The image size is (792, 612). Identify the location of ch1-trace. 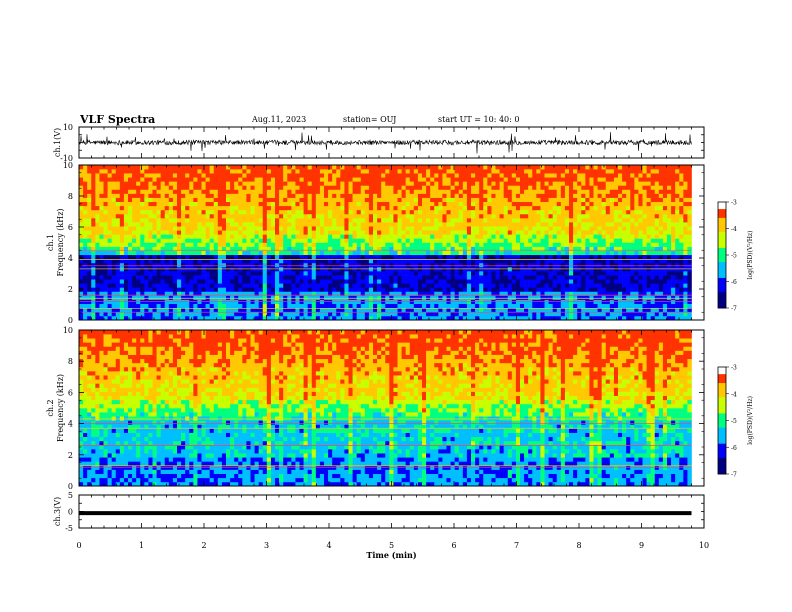
(385, 143).